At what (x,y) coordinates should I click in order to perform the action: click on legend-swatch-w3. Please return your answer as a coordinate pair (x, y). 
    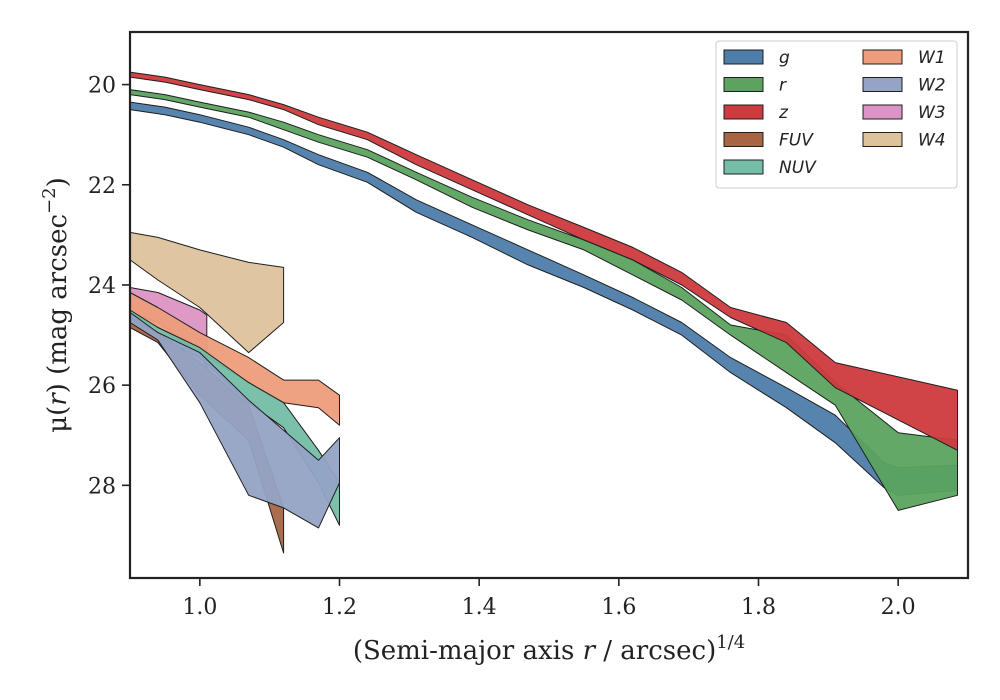
    Looking at the image, I should click on (882, 112).